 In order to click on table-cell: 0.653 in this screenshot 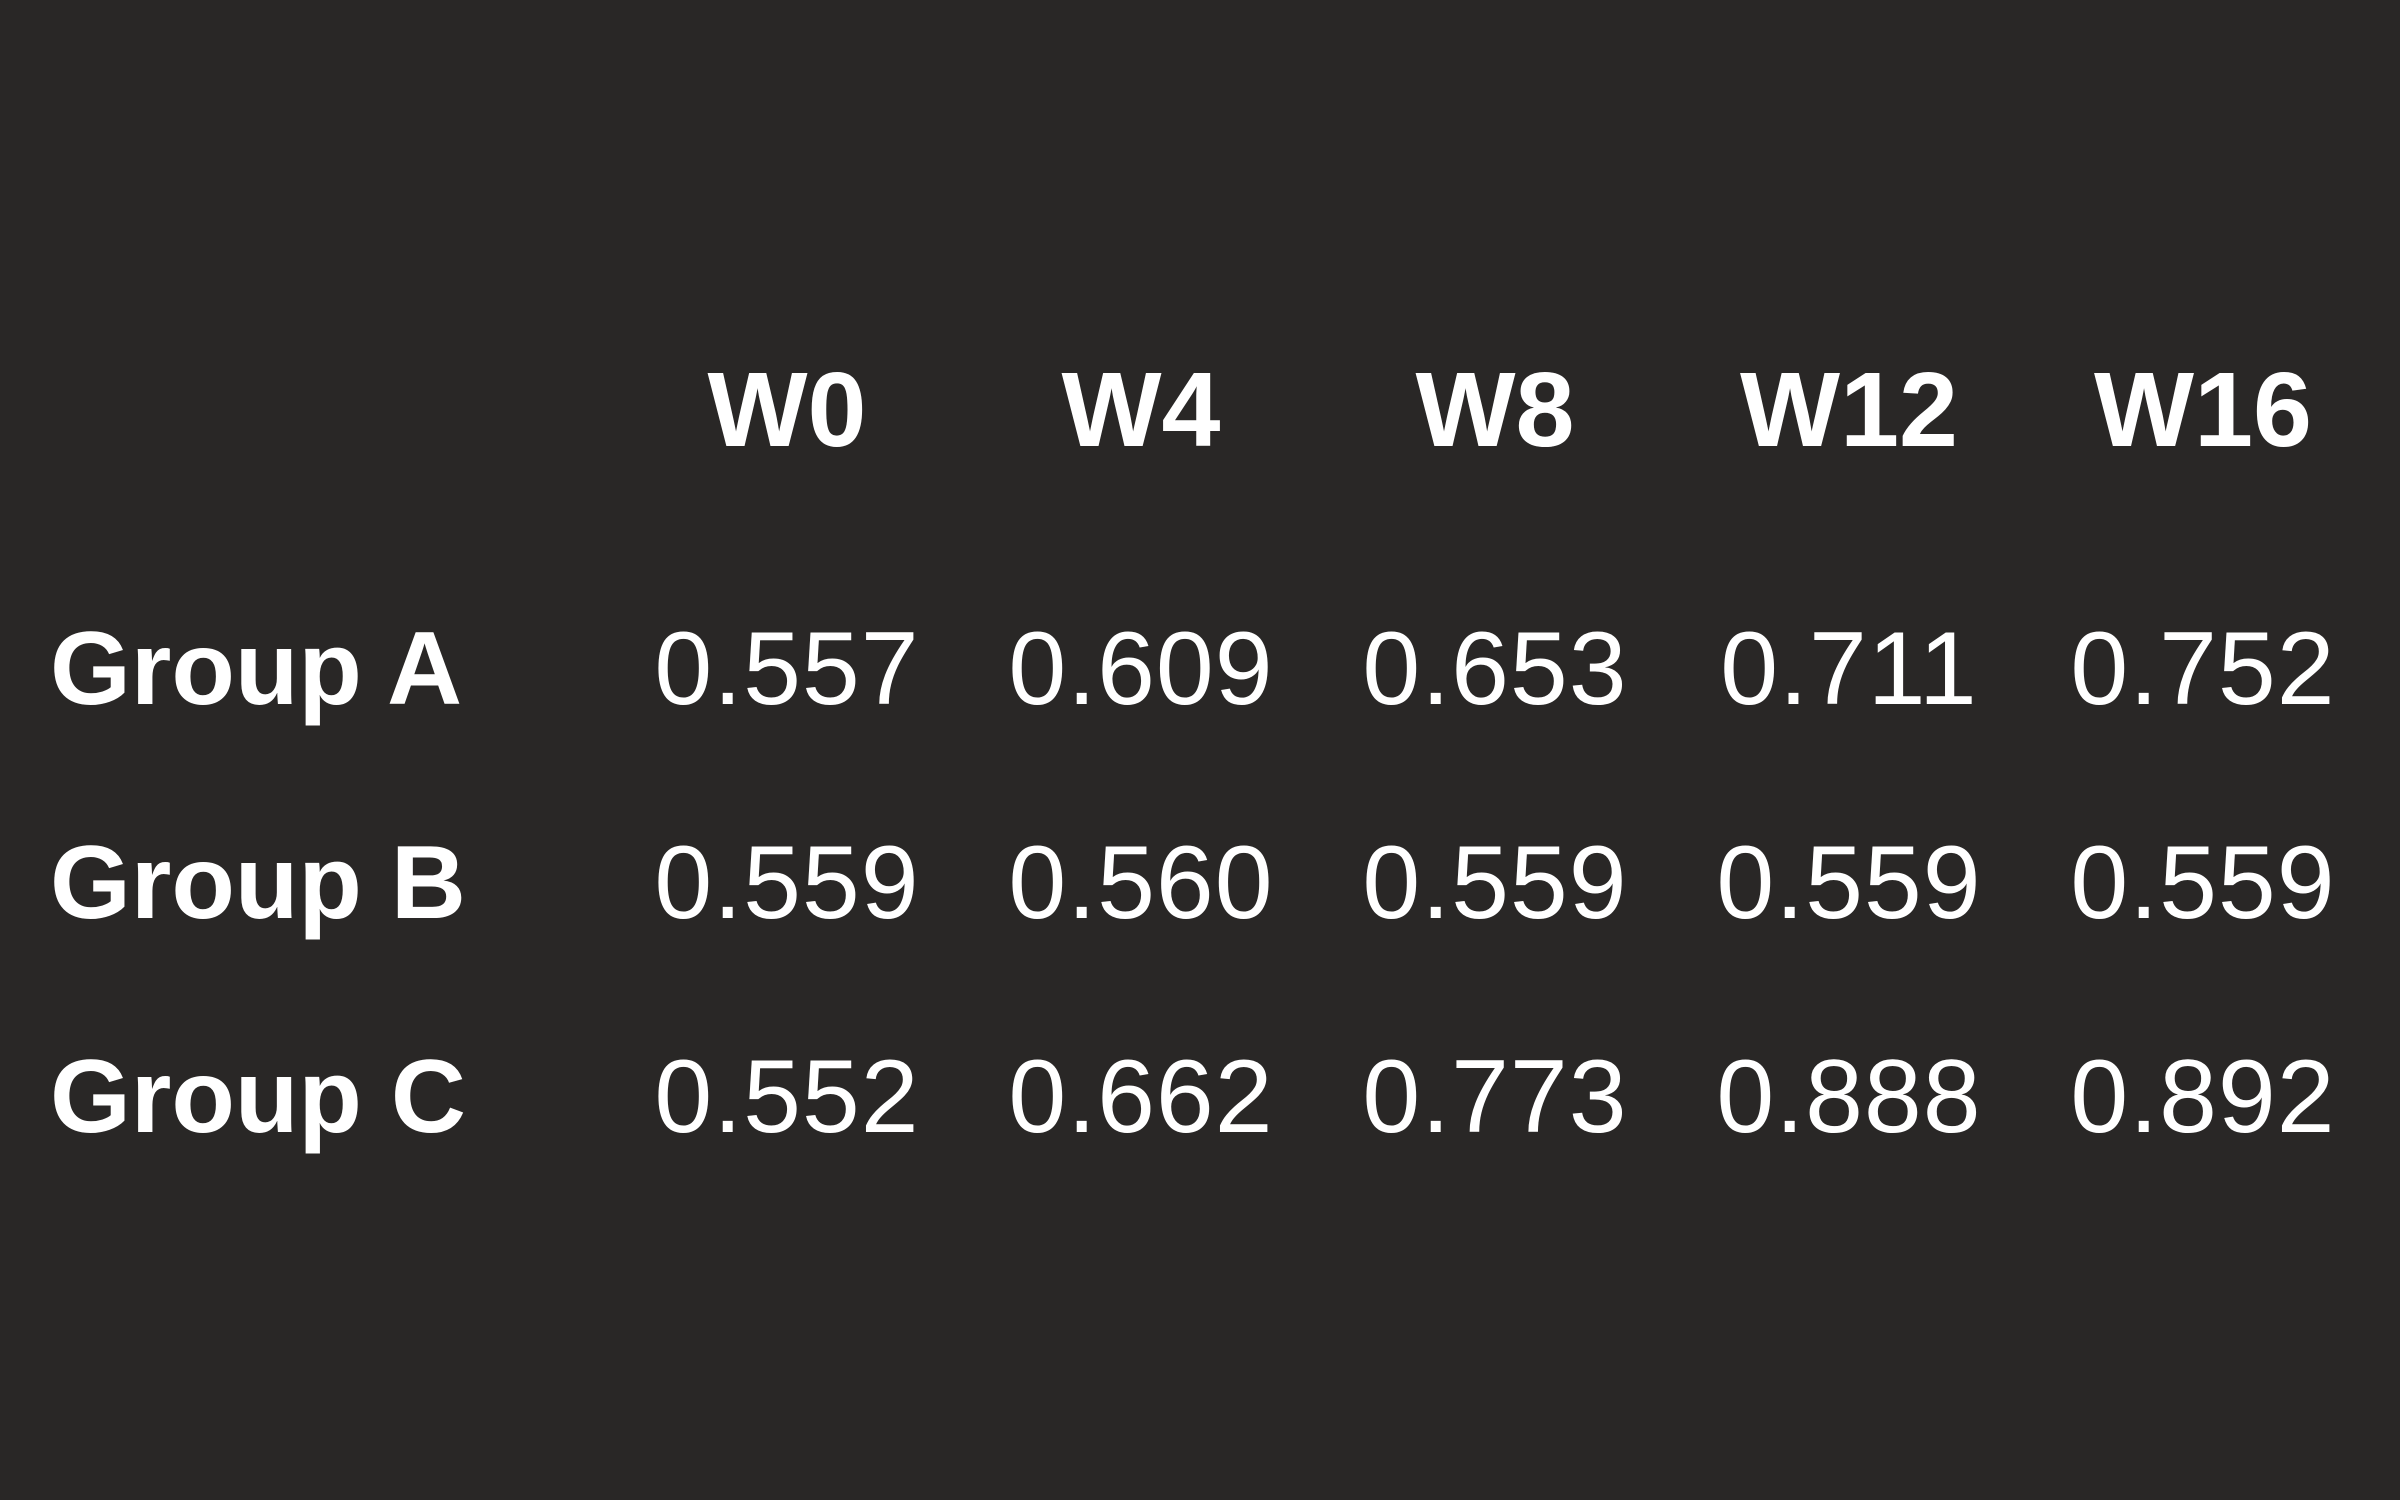, I will do `click(1495, 669)`.